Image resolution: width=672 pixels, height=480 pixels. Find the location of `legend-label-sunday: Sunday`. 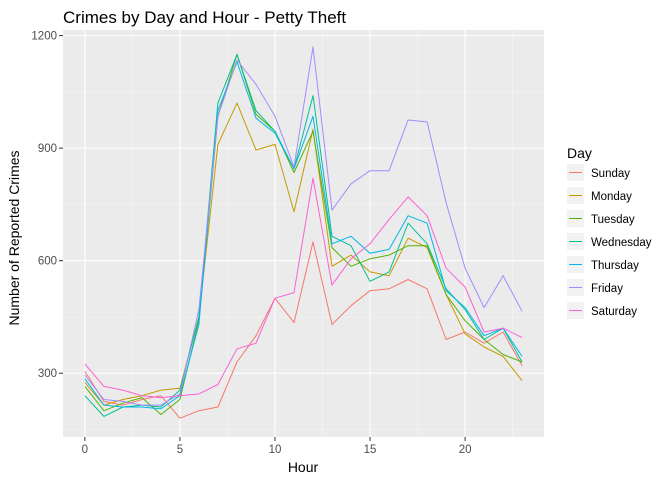

legend-label-sunday: Sunday is located at coordinates (610, 174).